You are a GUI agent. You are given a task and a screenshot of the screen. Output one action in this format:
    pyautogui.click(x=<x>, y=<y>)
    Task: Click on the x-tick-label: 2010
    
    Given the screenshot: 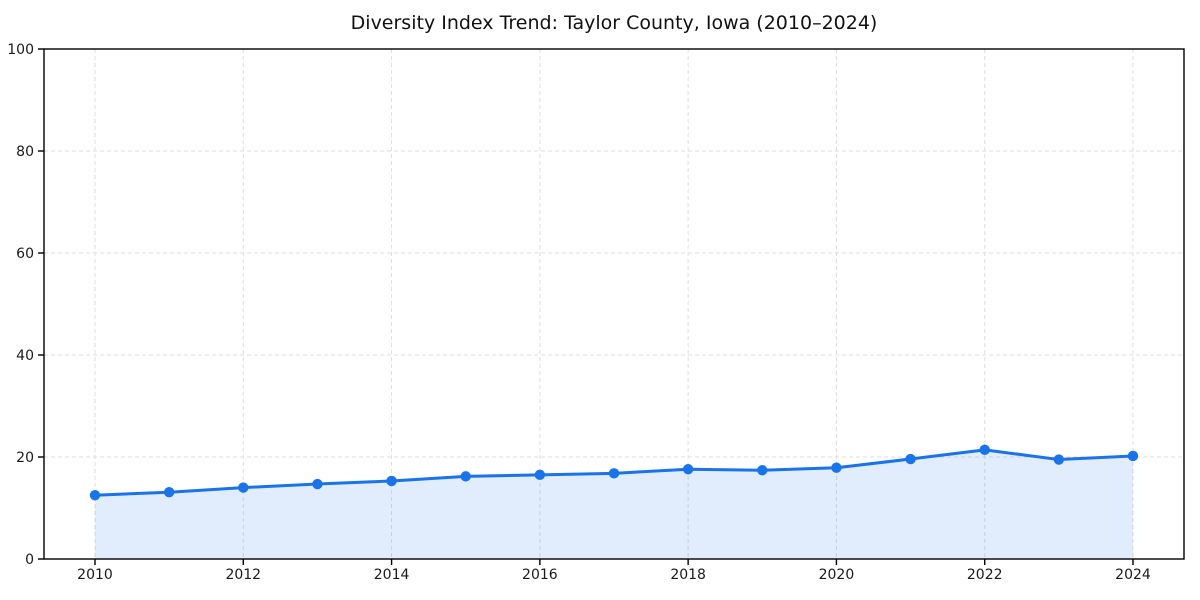 What is the action you would take?
    pyautogui.click(x=95, y=575)
    